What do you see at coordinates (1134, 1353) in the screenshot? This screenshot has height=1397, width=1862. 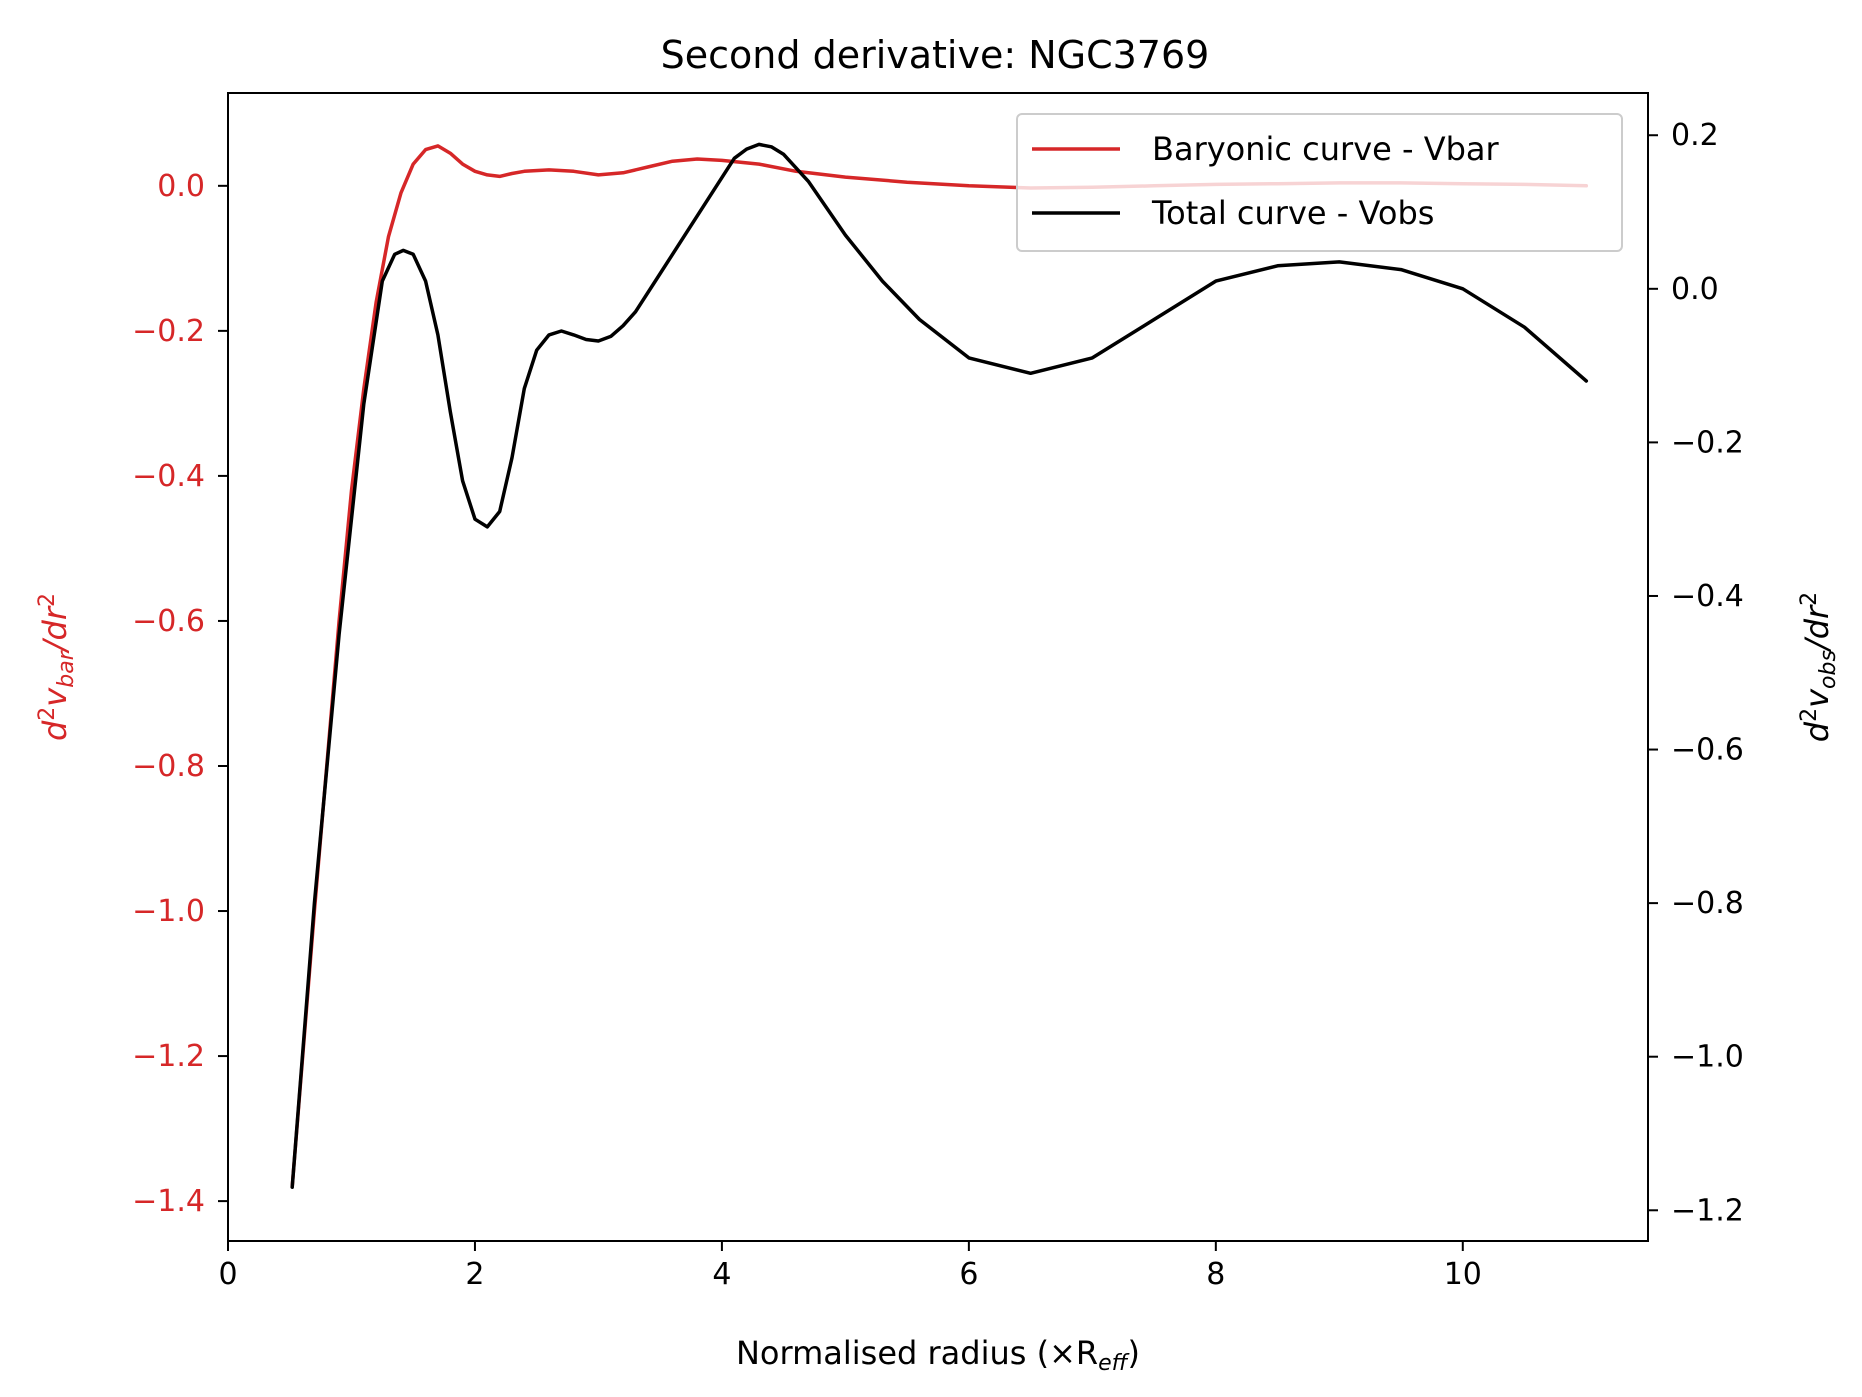 I see `x-axis-title-close: )` at bounding box center [1134, 1353].